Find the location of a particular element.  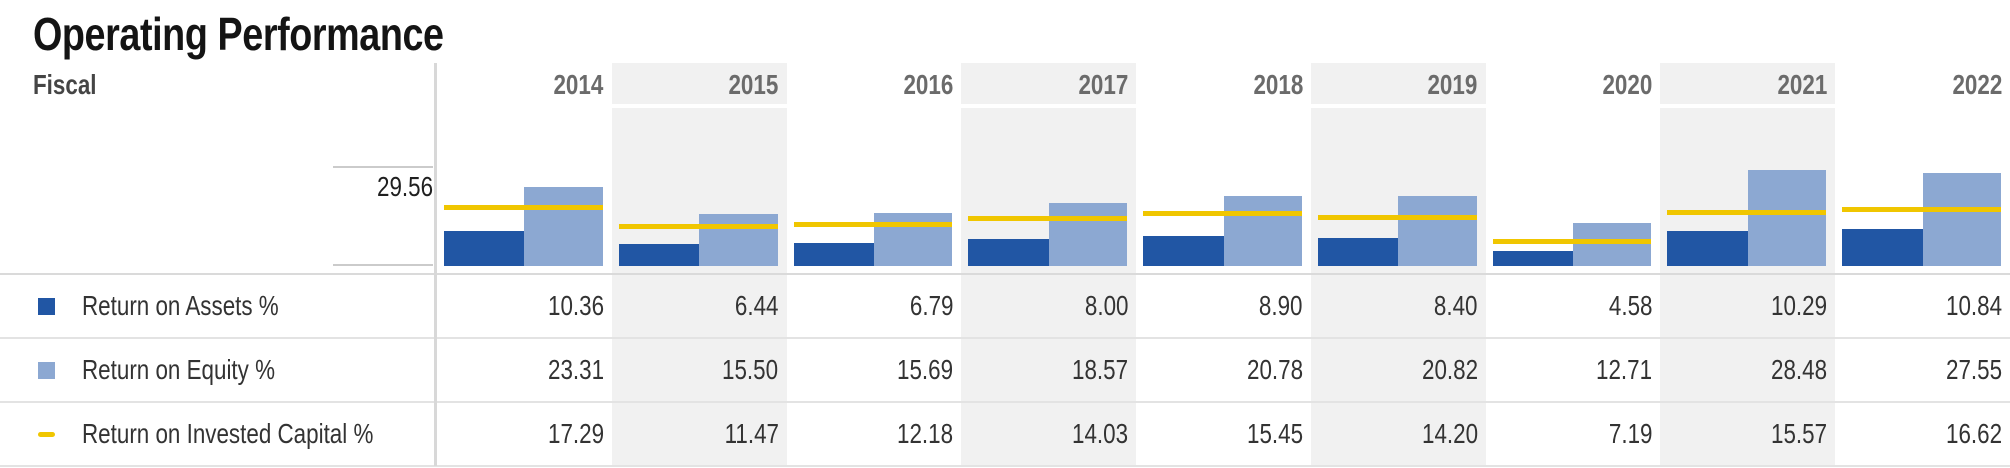

chart-cell-2015 is located at coordinates (699, 190).